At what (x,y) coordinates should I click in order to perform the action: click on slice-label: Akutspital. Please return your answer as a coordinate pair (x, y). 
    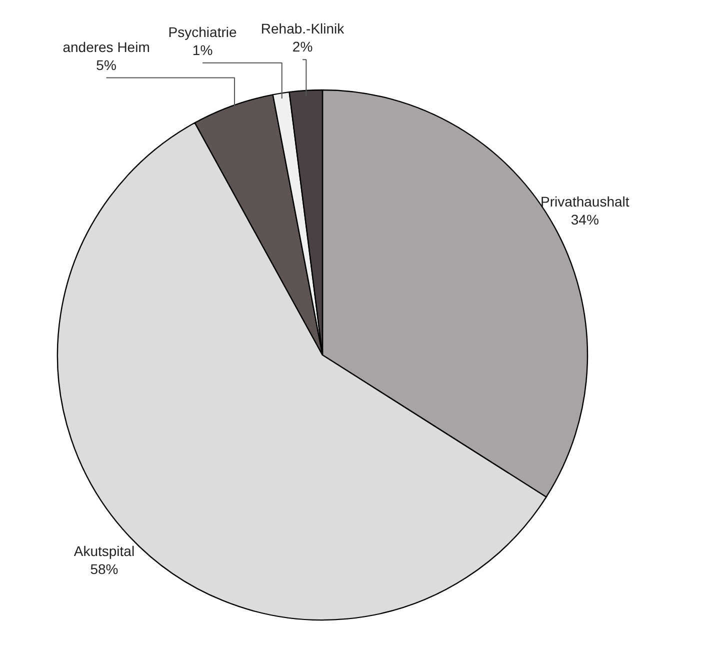
    Looking at the image, I should click on (104, 550).